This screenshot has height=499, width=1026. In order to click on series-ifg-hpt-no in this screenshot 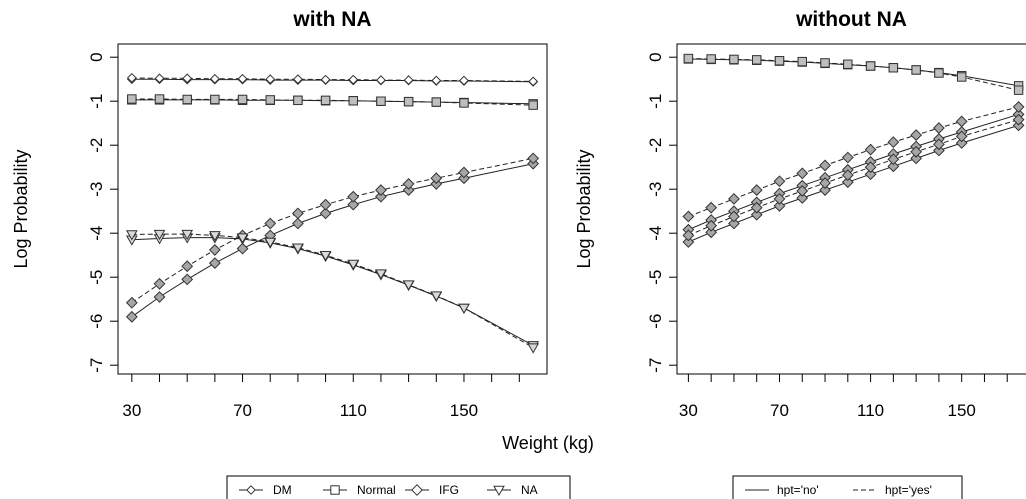, I will do `click(853, 183)`.